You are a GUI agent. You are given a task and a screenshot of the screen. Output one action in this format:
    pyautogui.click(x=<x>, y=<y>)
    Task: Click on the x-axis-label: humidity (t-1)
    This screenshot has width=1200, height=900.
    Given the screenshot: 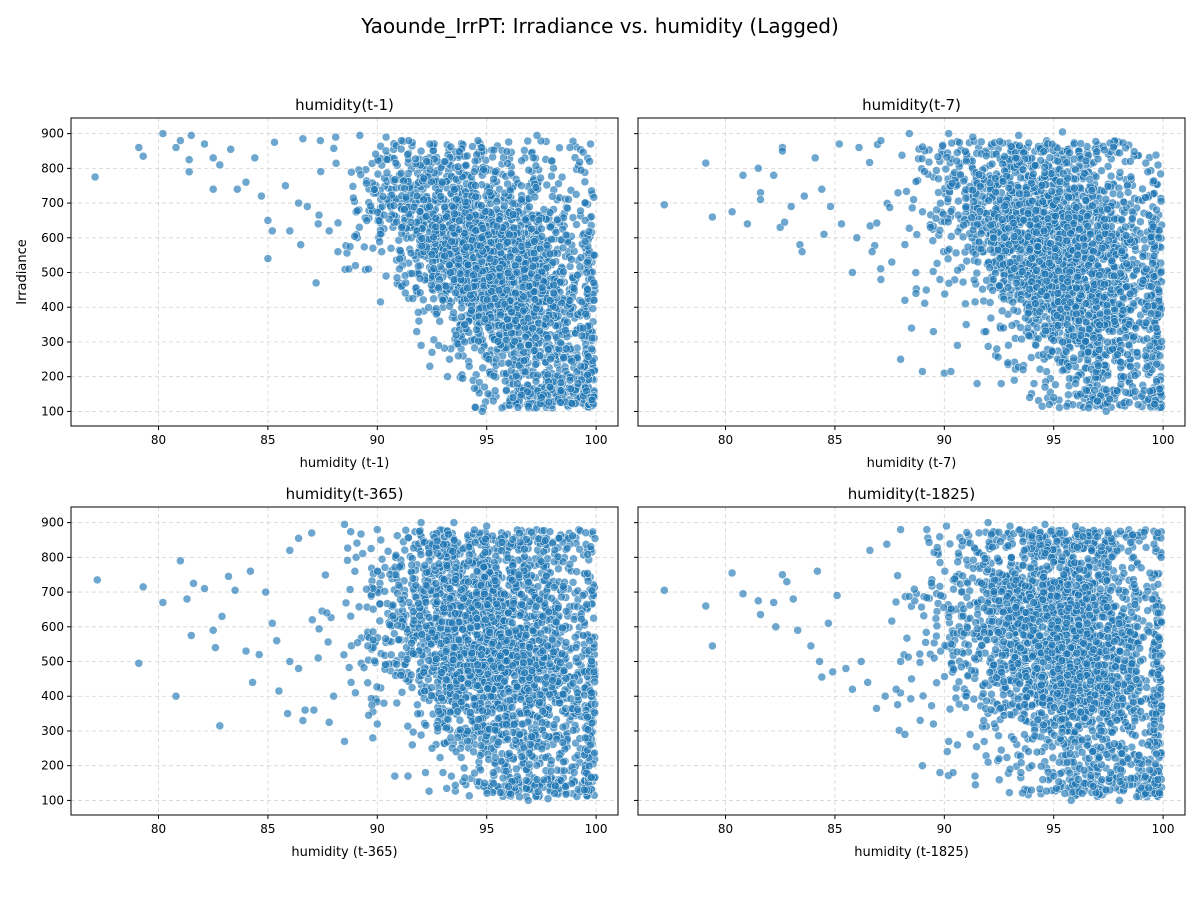 What is the action you would take?
    pyautogui.click(x=345, y=463)
    